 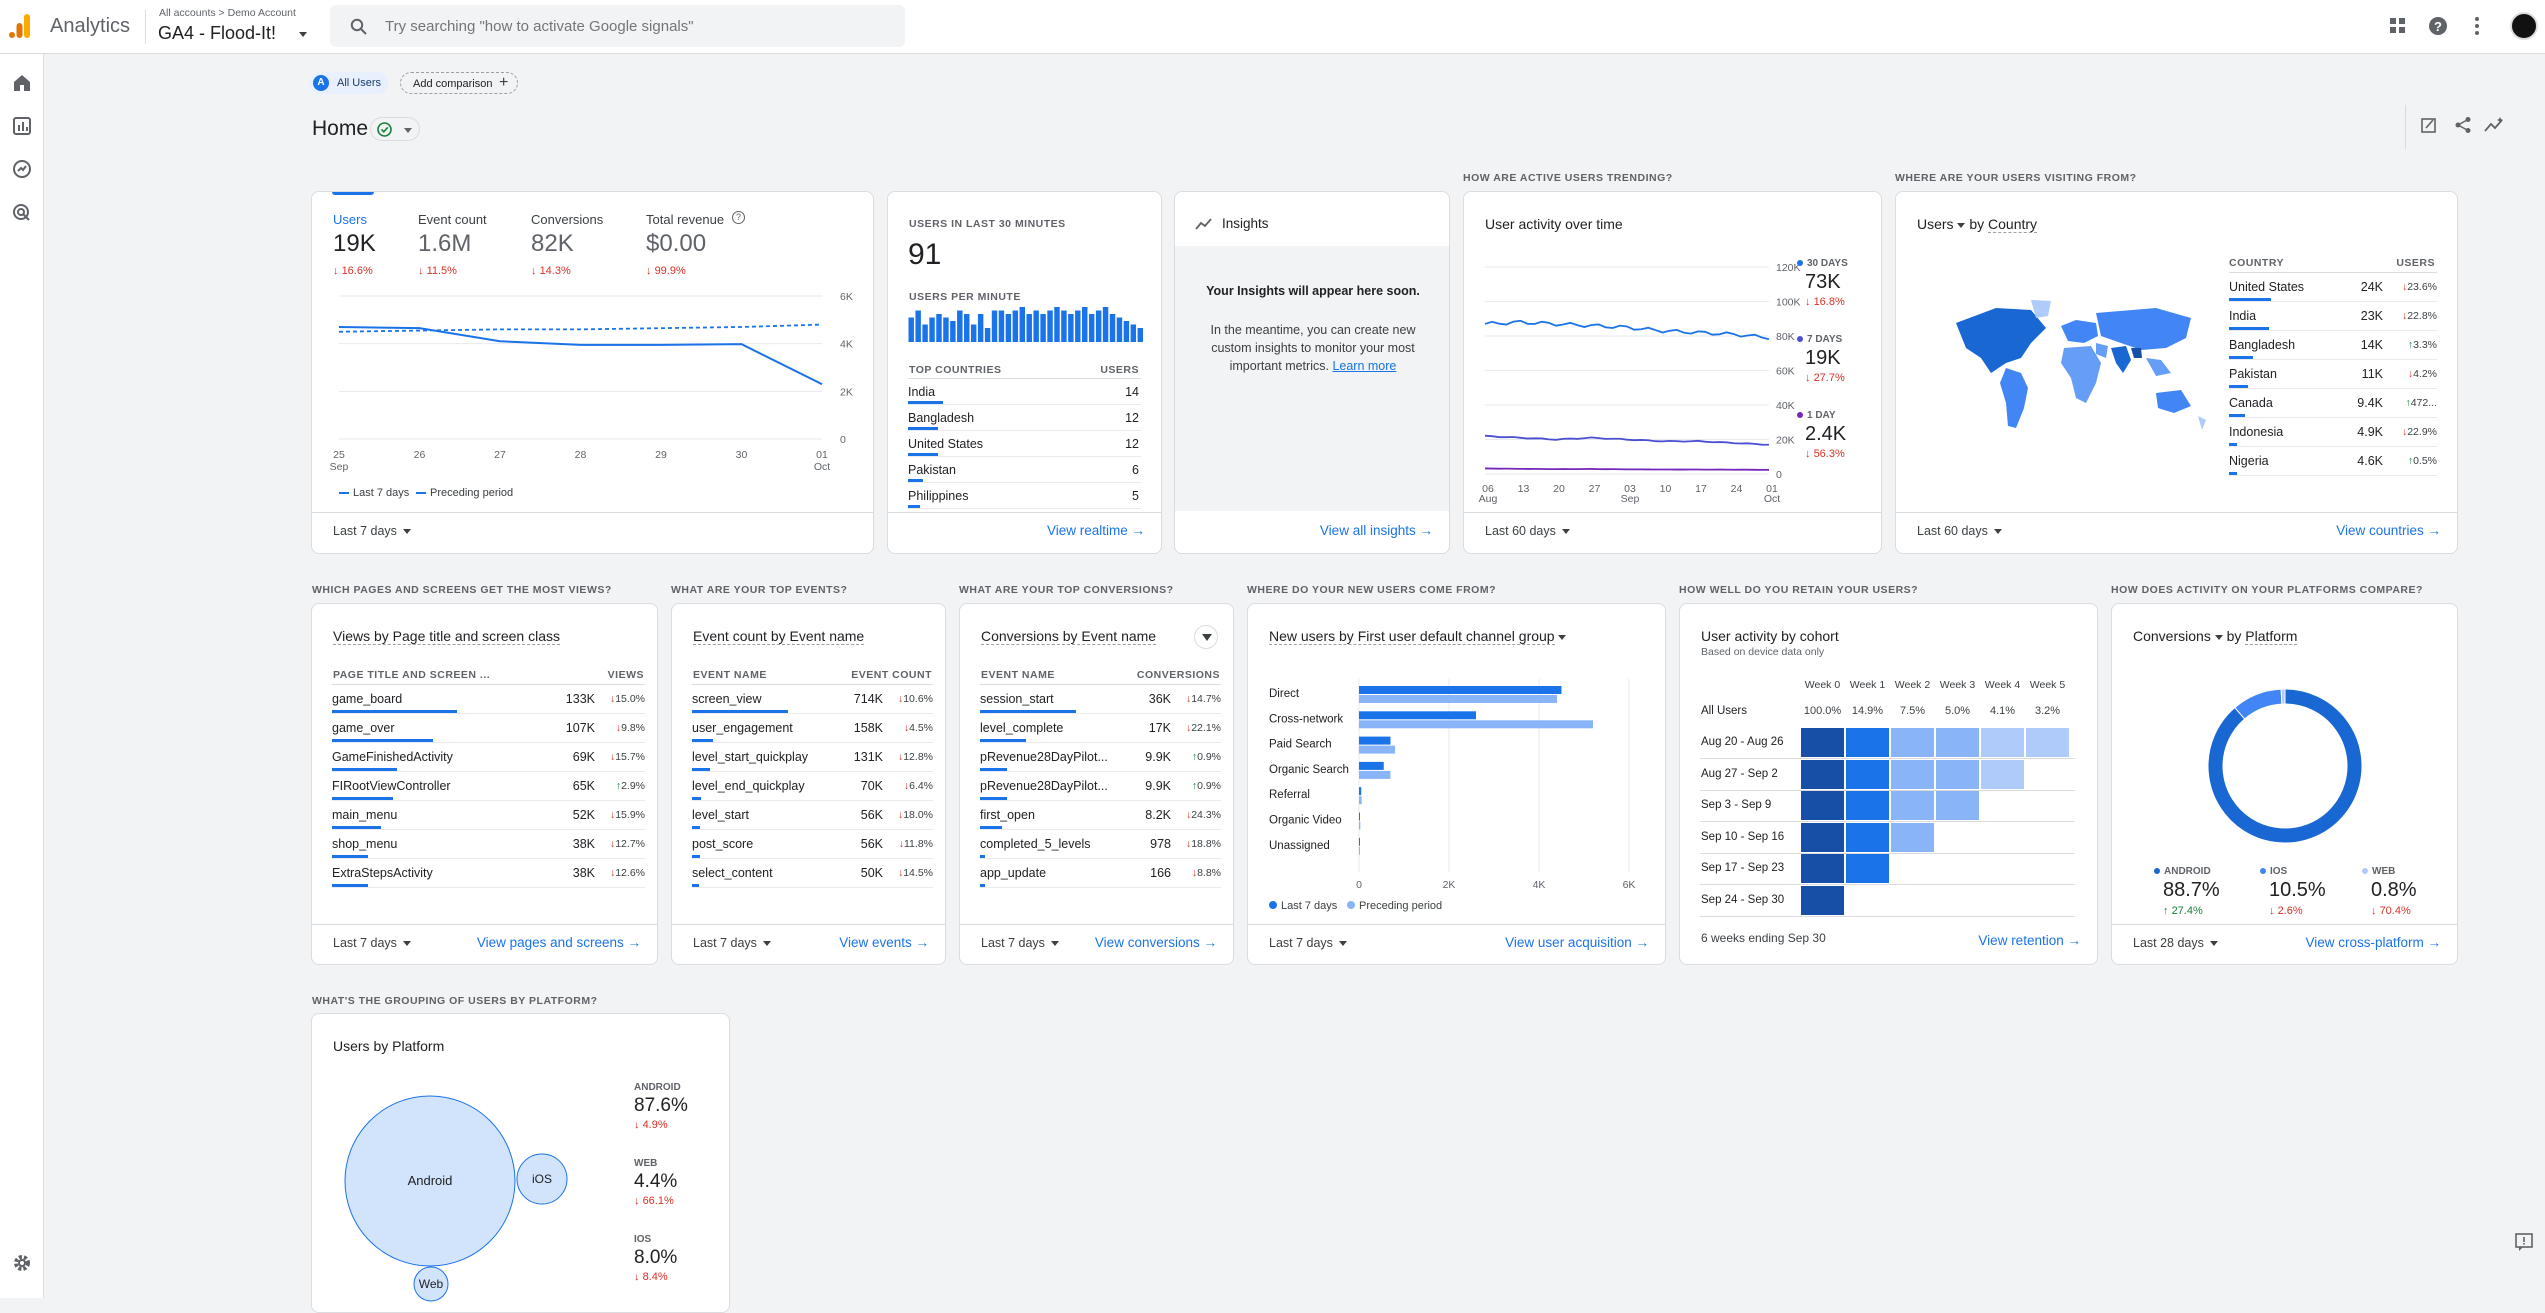 I want to click on metric-selector: Users, so click(x=1935, y=224).